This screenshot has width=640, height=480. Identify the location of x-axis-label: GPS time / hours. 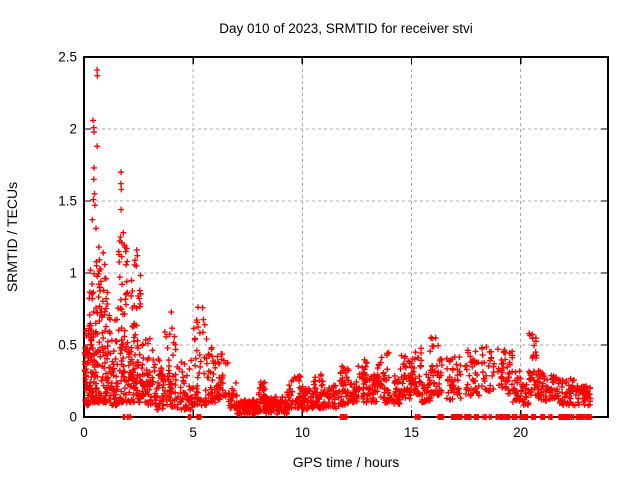
(346, 462).